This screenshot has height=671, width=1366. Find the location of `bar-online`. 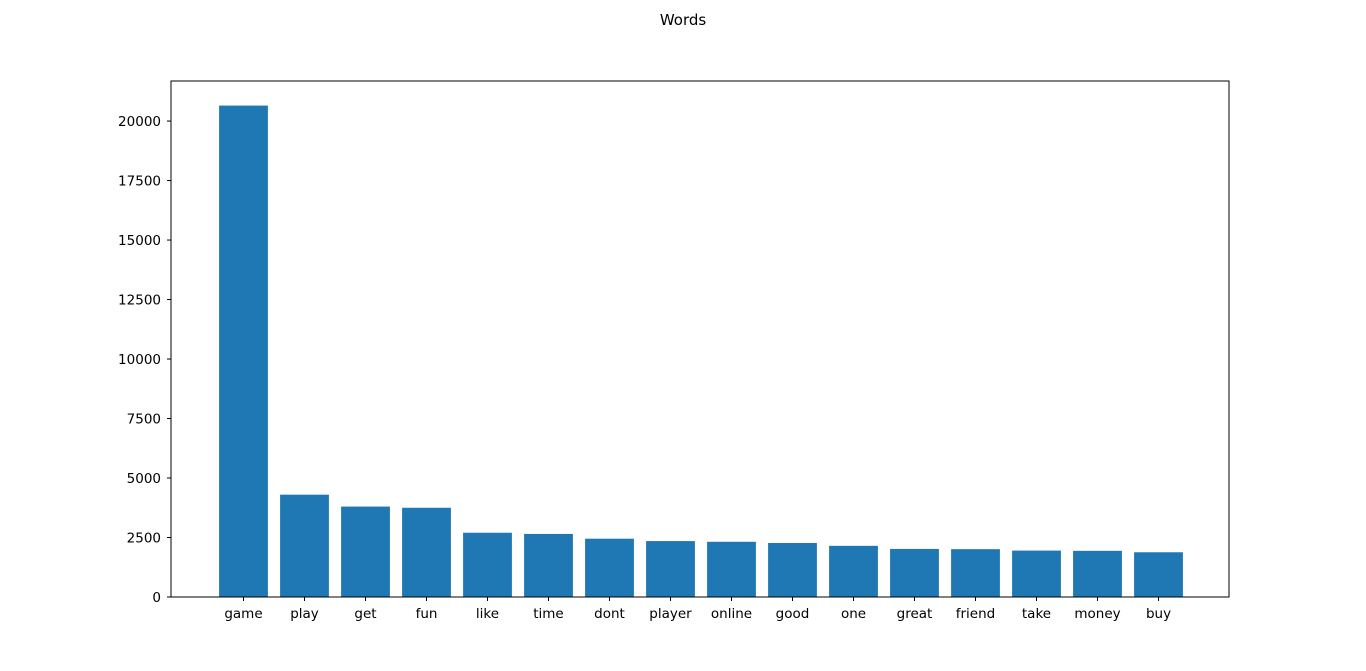

bar-online is located at coordinates (731, 569).